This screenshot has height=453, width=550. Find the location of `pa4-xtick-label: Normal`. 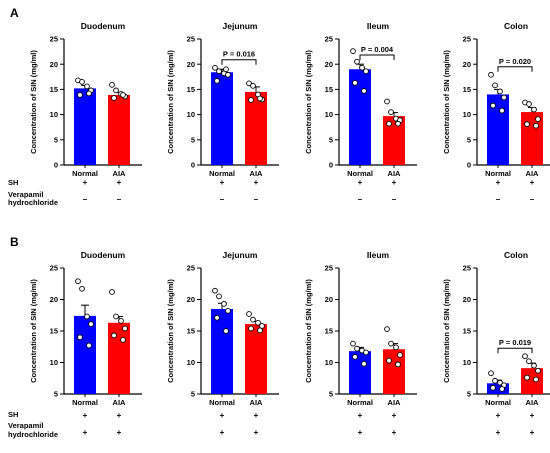

pa4-xtick-label: Normal is located at coordinates (498, 173).